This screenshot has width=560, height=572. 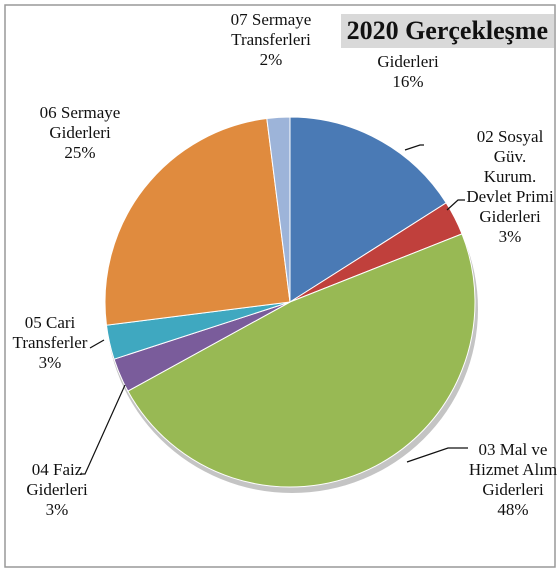 What do you see at coordinates (271, 29) in the screenshot?
I see `category-label: 07 Sermaye Transferleri` at bounding box center [271, 29].